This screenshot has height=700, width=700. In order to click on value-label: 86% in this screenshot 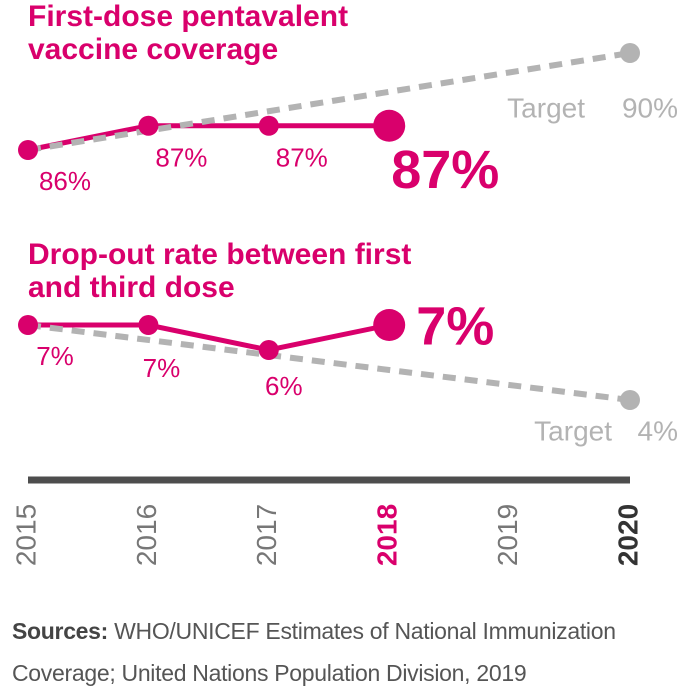, I will do `click(65, 181)`.